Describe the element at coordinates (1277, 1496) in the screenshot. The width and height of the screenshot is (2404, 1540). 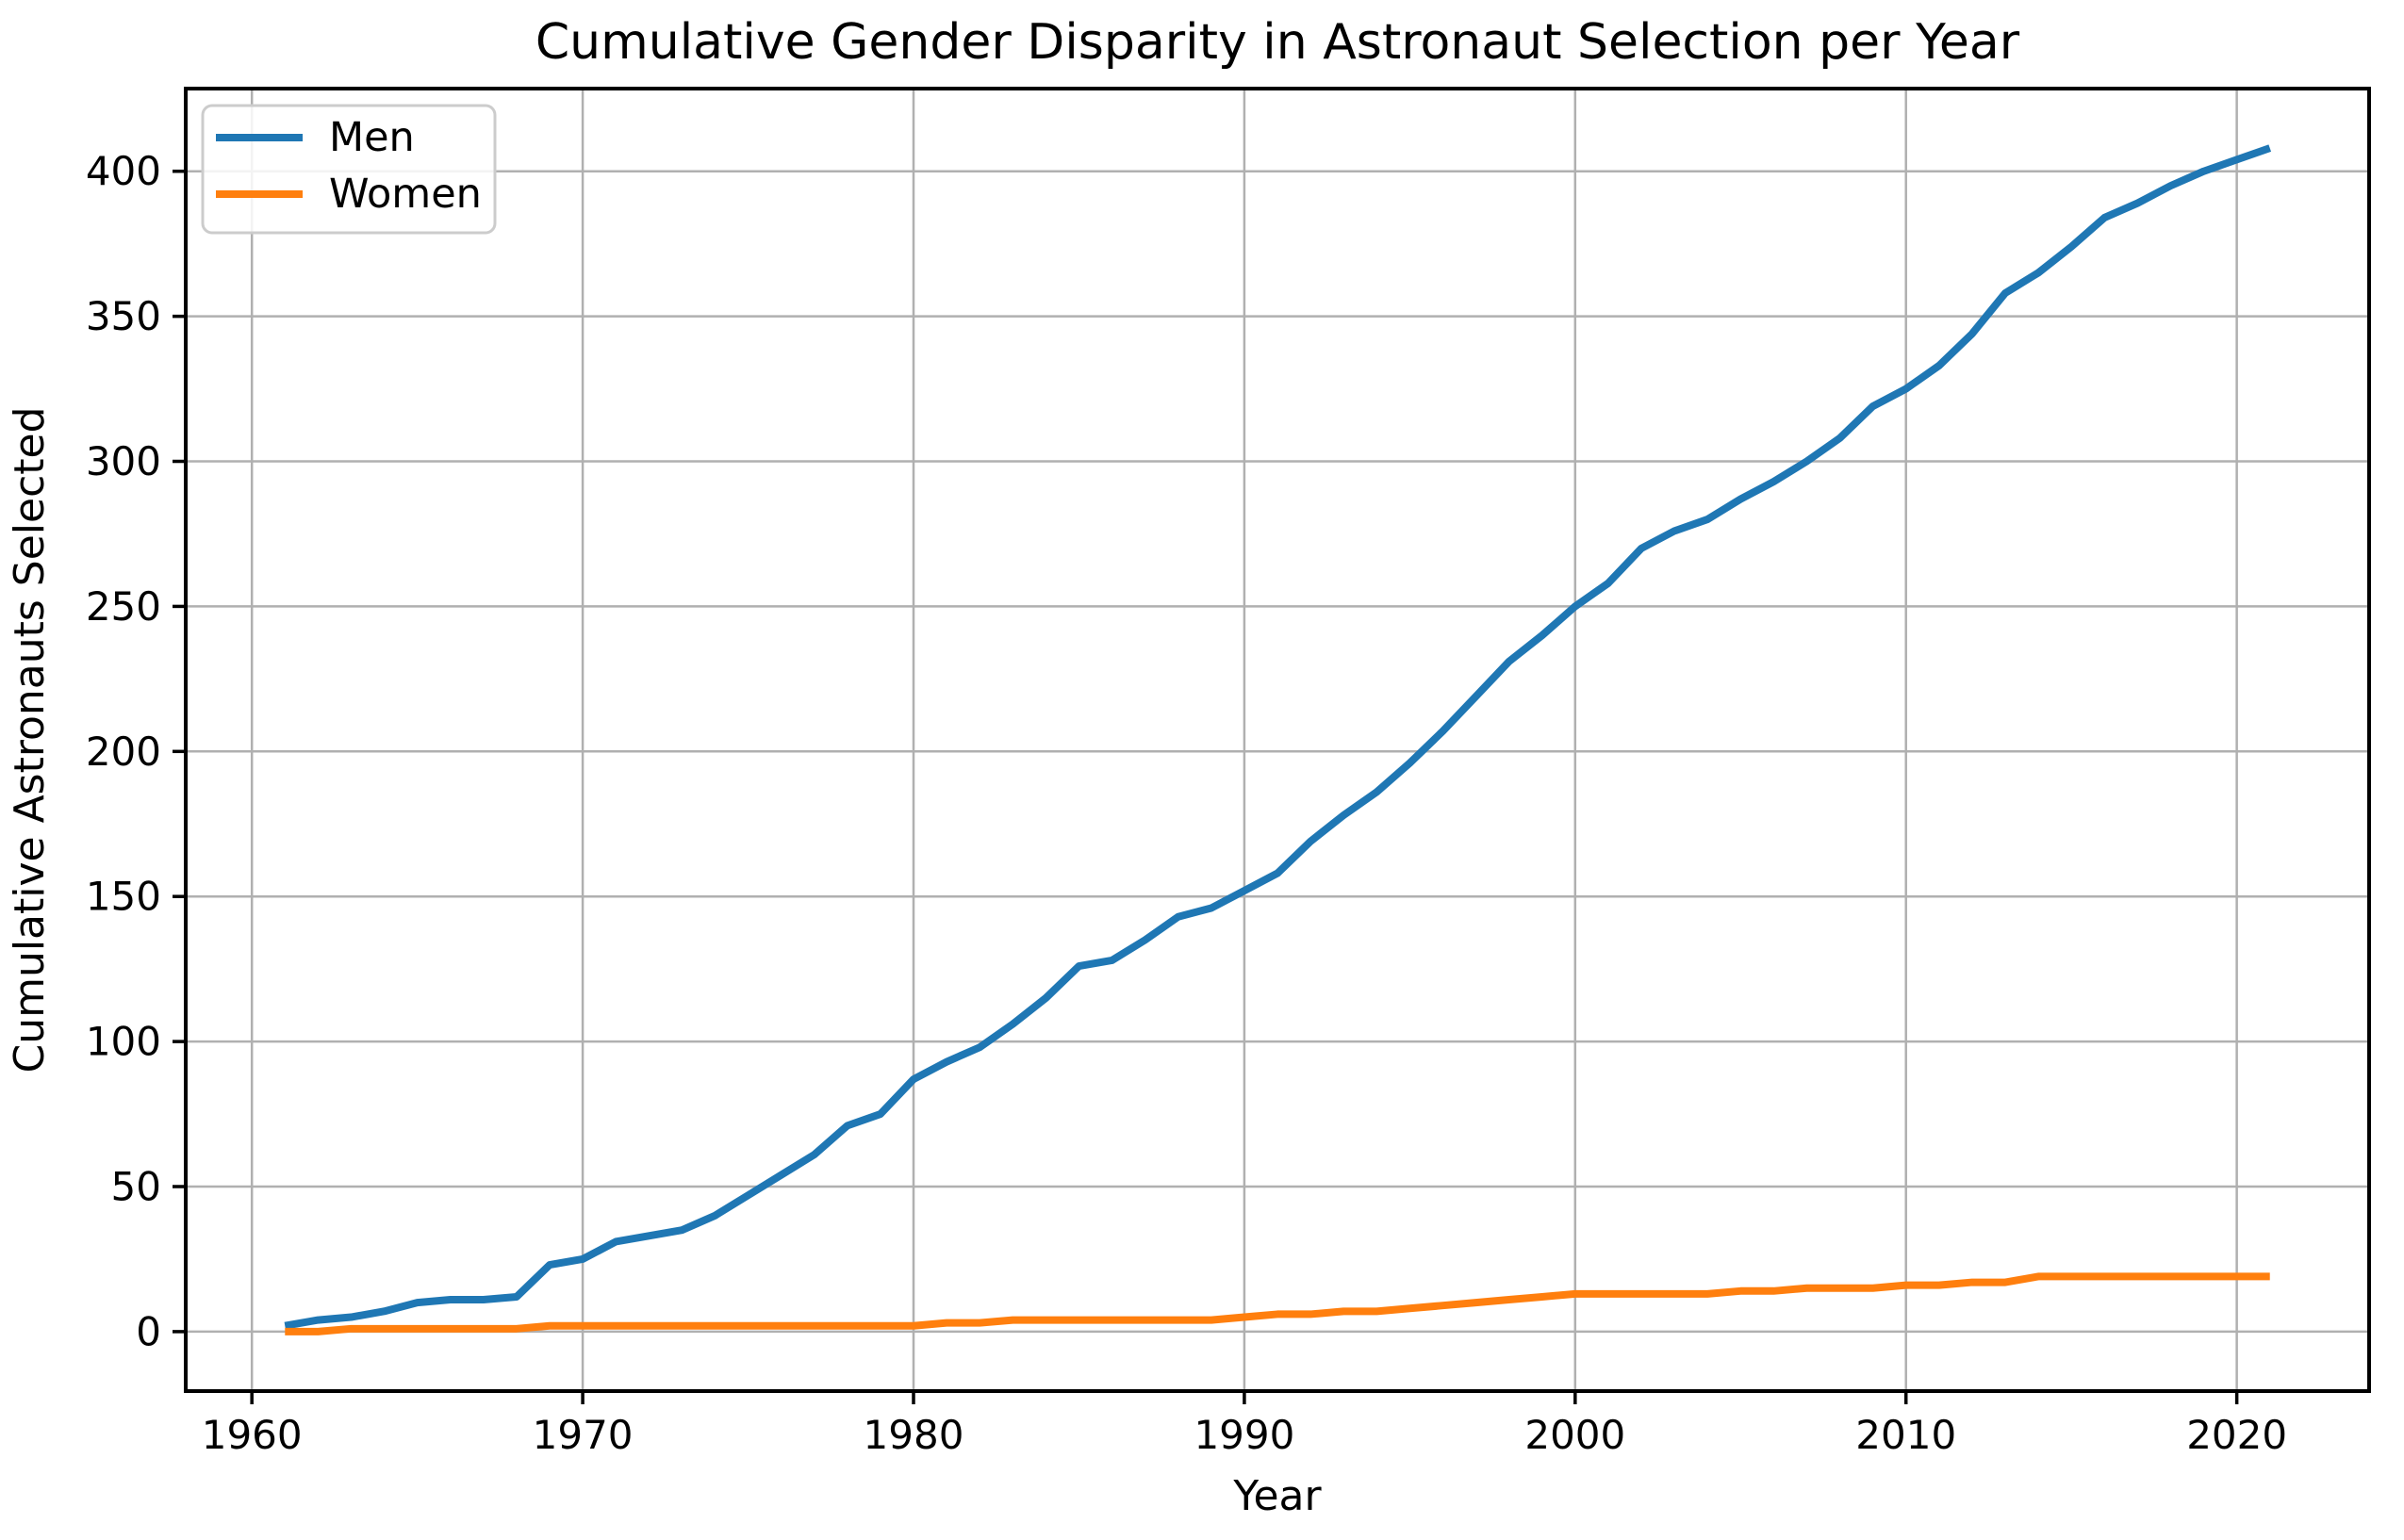
I see `x-axis-label: Year` at that location.